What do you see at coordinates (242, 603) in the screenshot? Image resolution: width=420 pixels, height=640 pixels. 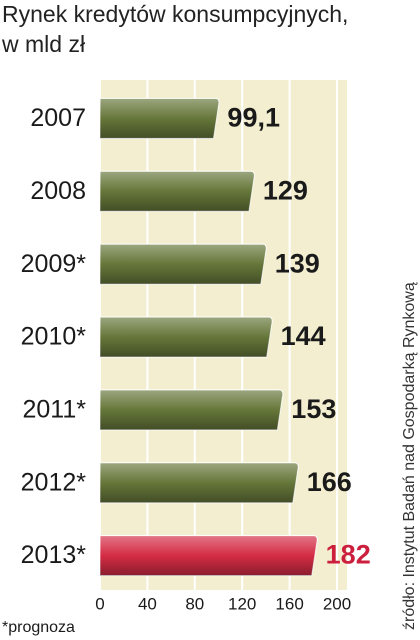 I see `x-tick-label: 120` at bounding box center [242, 603].